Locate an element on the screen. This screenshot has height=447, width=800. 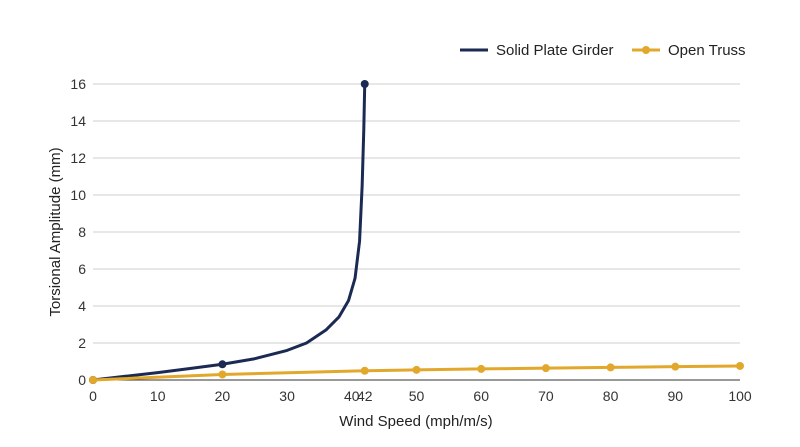
legend-label: Solid Plate Girder is located at coordinates (555, 50).